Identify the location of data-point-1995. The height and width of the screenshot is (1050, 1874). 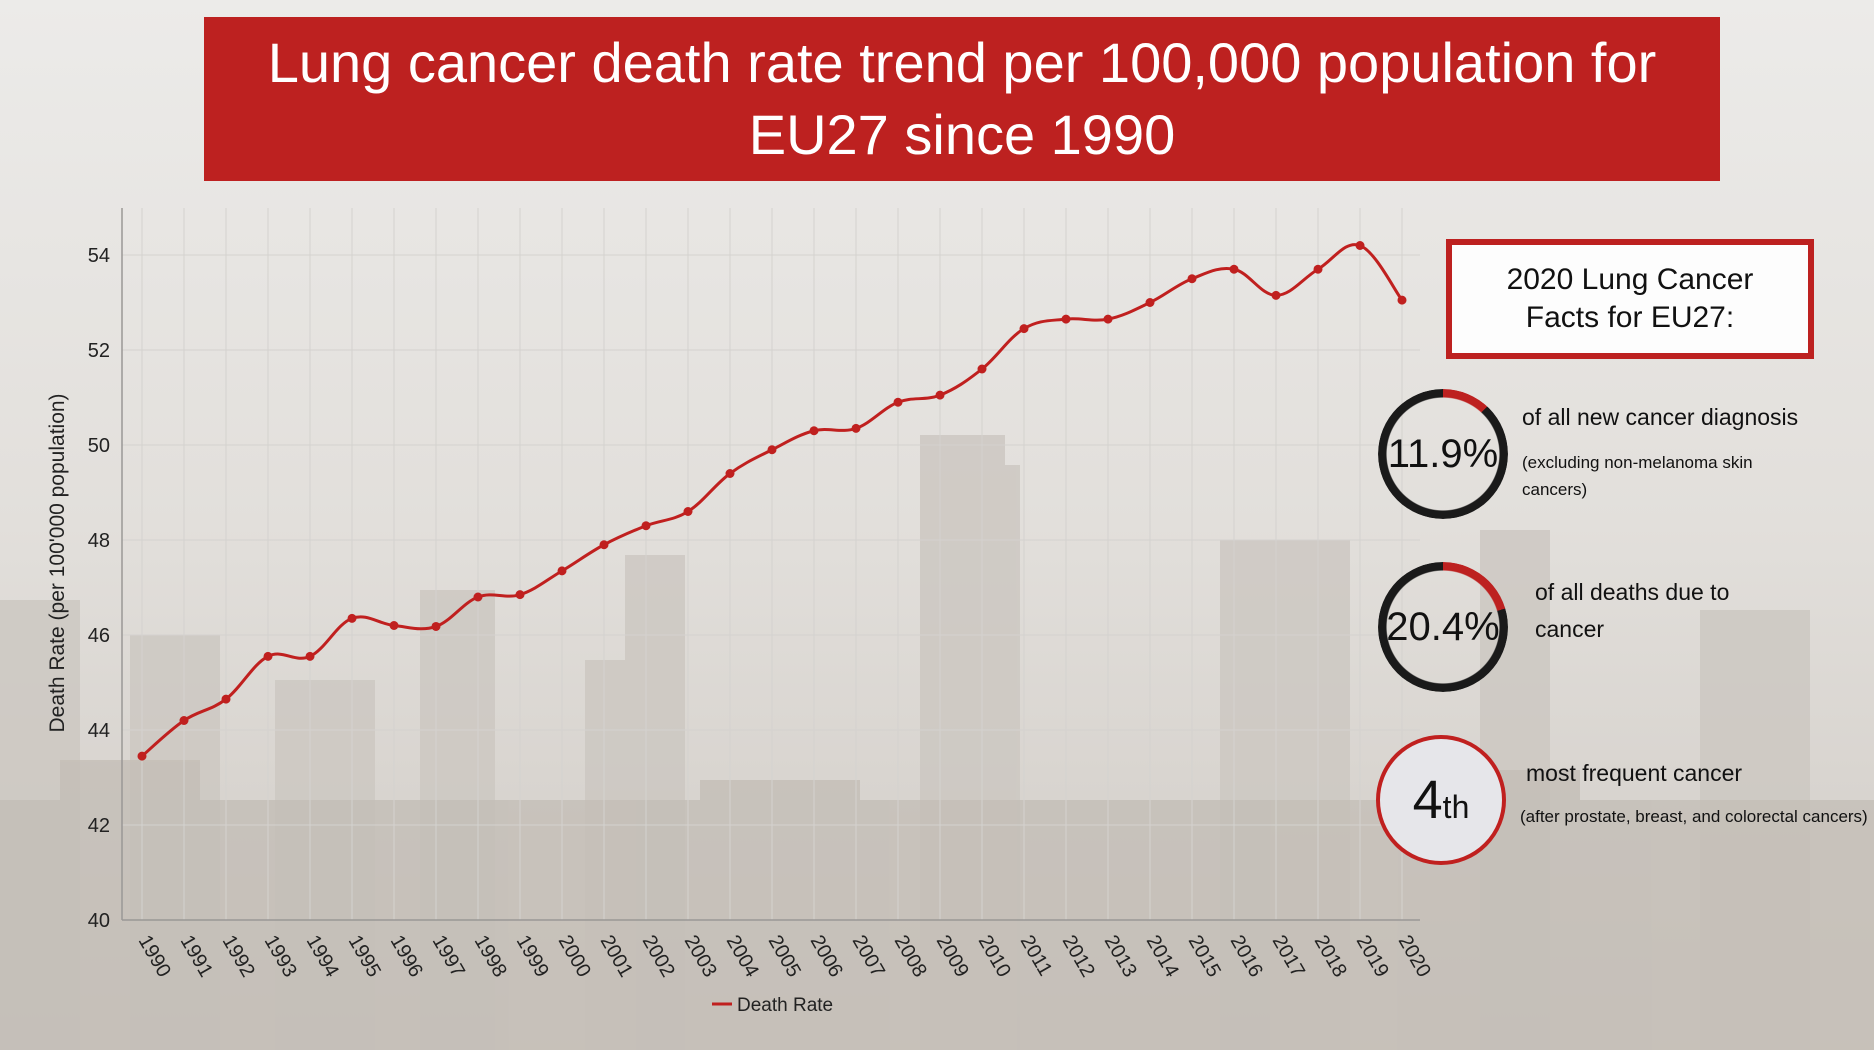
(352, 618).